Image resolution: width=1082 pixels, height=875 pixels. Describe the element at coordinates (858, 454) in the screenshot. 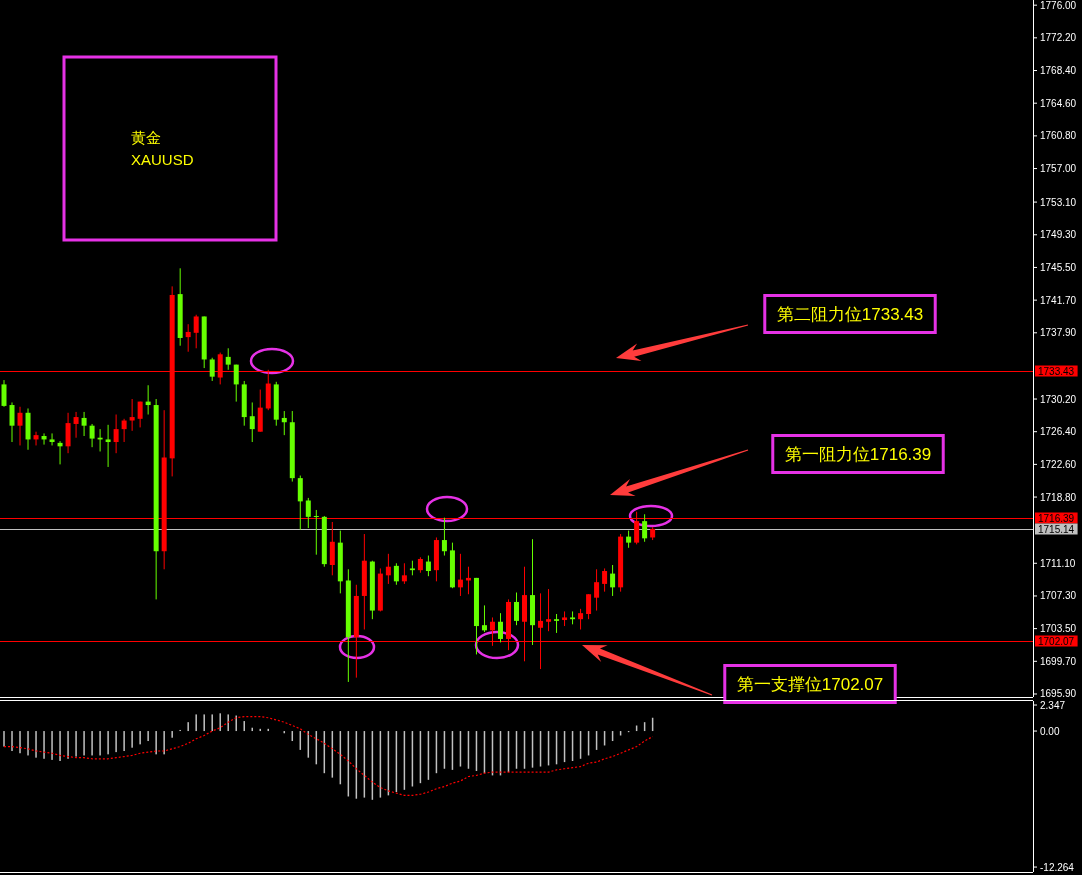

I see `annotation: 第一阻力位1716.39` at that location.